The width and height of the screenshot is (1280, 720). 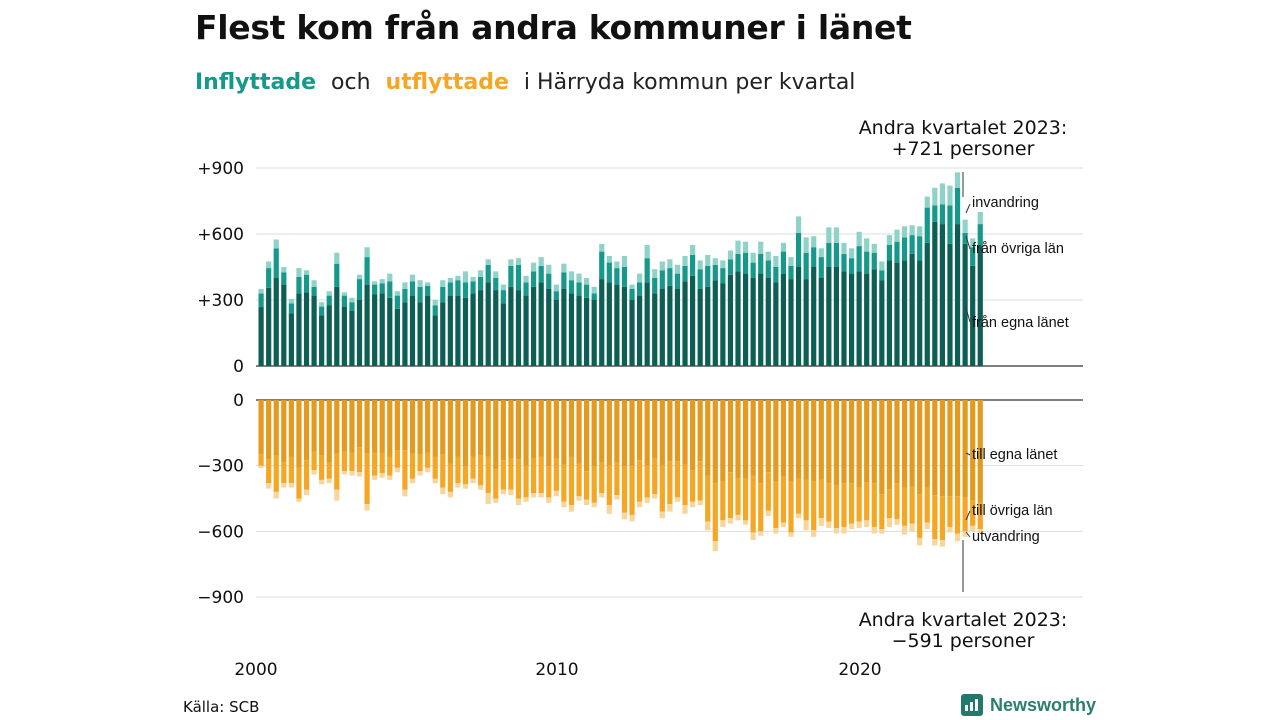 What do you see at coordinates (238, 367) in the screenshot?
I see `y-tick-label-top: 0` at bounding box center [238, 367].